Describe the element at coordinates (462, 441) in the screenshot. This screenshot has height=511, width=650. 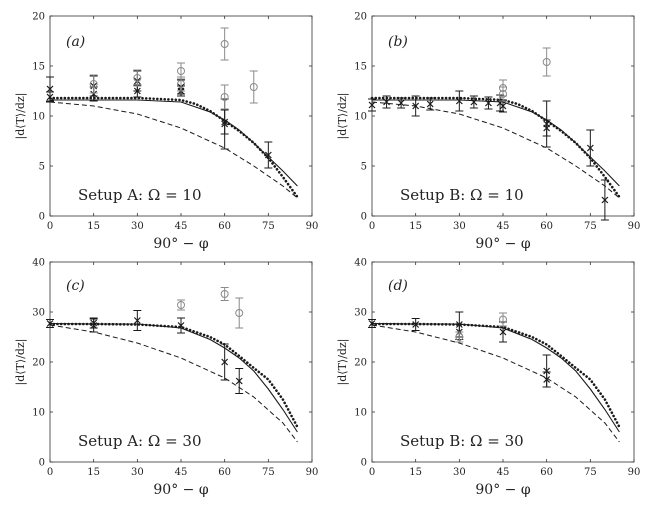
I see `panel-annotation: Setup B: Ω = 30` at that location.